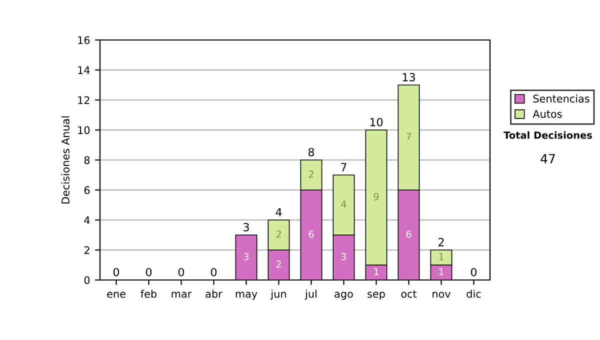  Describe the element at coordinates (65, 160) in the screenshot. I see `y-axis-title: Decisiones Anual` at that location.